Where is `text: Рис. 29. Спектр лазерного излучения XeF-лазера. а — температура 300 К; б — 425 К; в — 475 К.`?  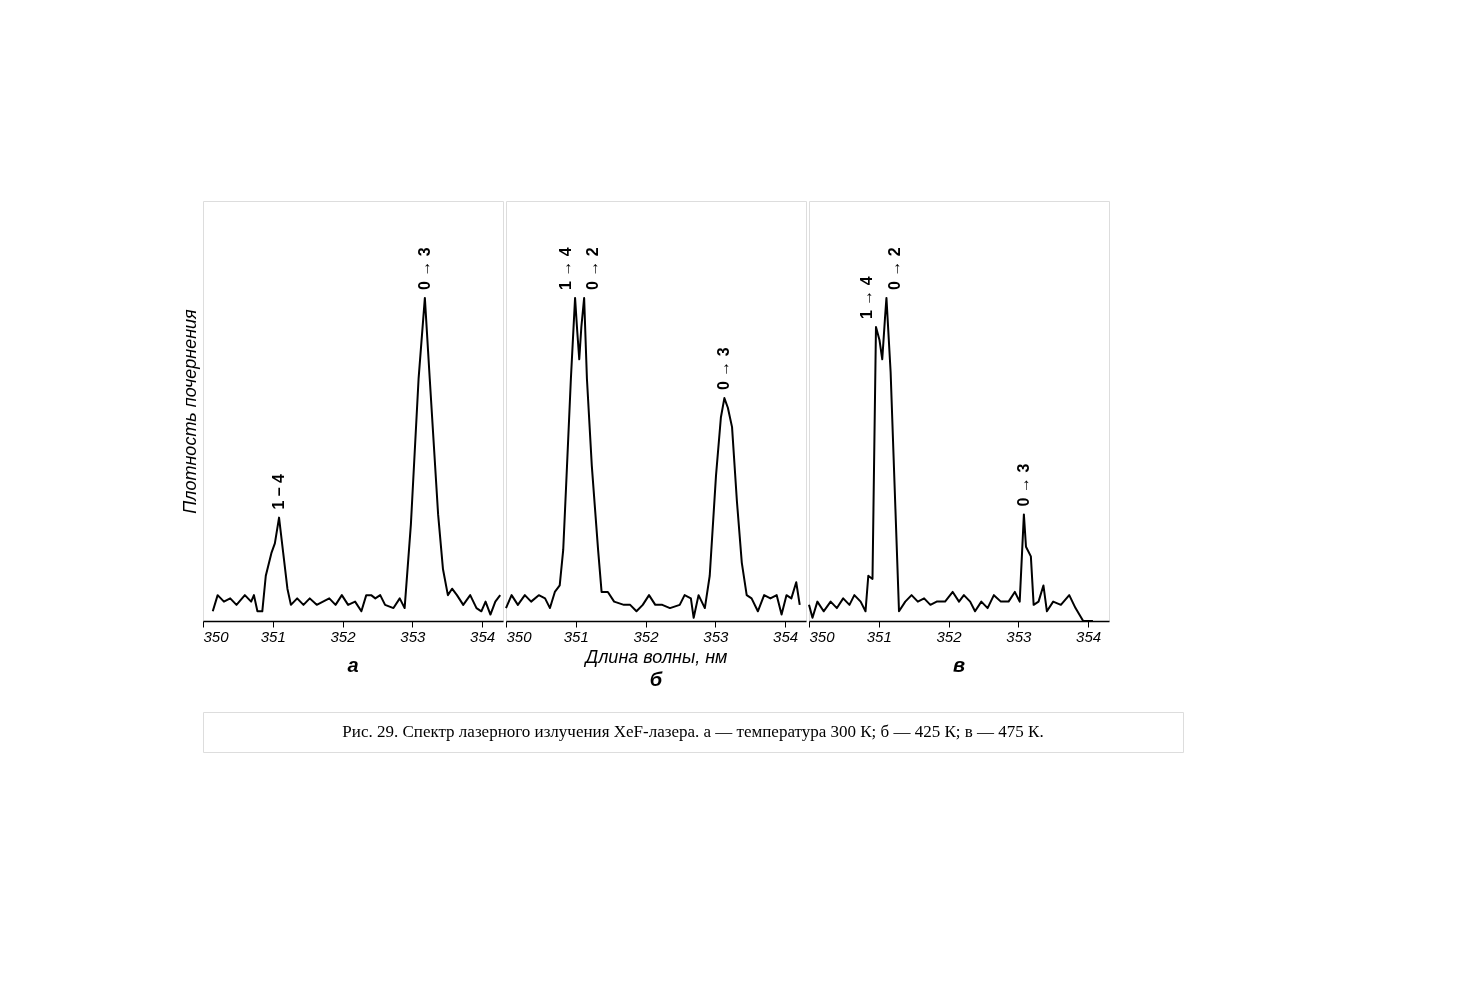 text: Рис. 29. Спектр лазерного излучения XeF-лазера. а — температура 300 К; б — 425 К; в — 475 К. is located at coordinates (693, 731).